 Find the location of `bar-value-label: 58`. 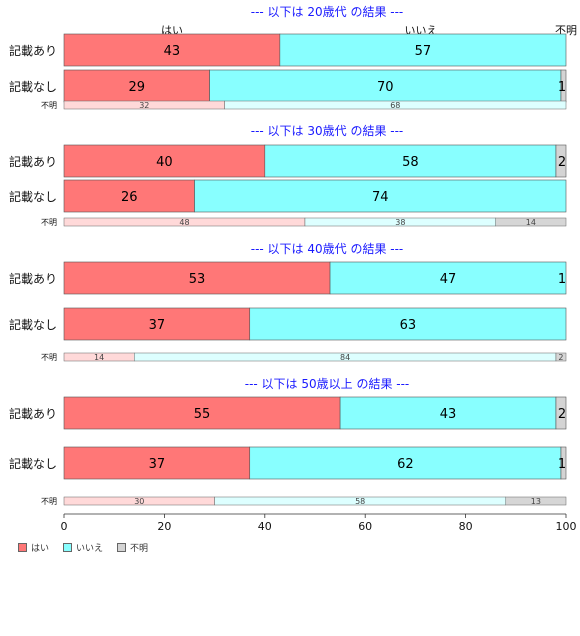

bar-value-label: 58 is located at coordinates (410, 162).